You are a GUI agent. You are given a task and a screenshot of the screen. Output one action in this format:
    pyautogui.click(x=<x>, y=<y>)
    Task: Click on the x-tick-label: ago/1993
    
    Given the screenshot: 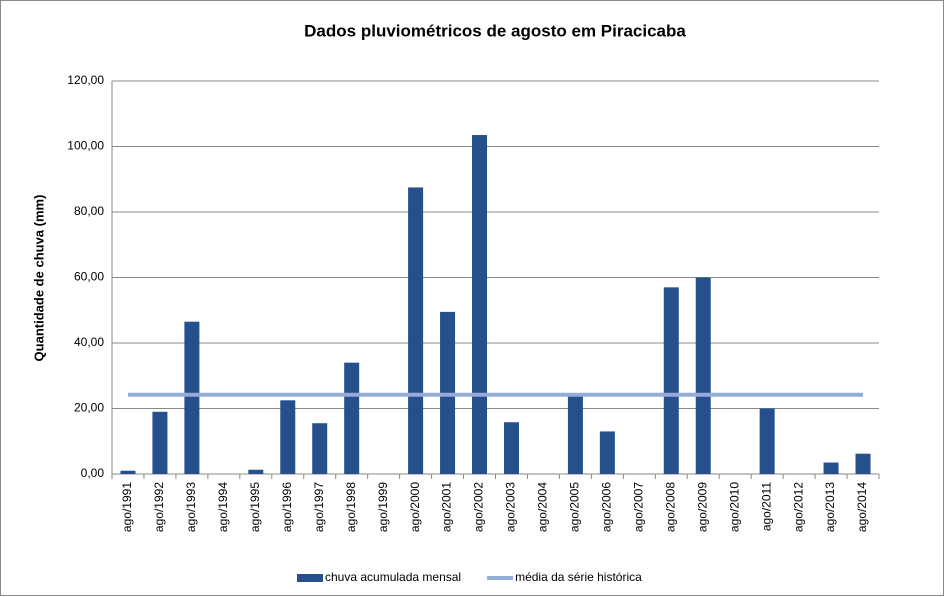 What is the action you would take?
    pyautogui.click(x=191, y=507)
    